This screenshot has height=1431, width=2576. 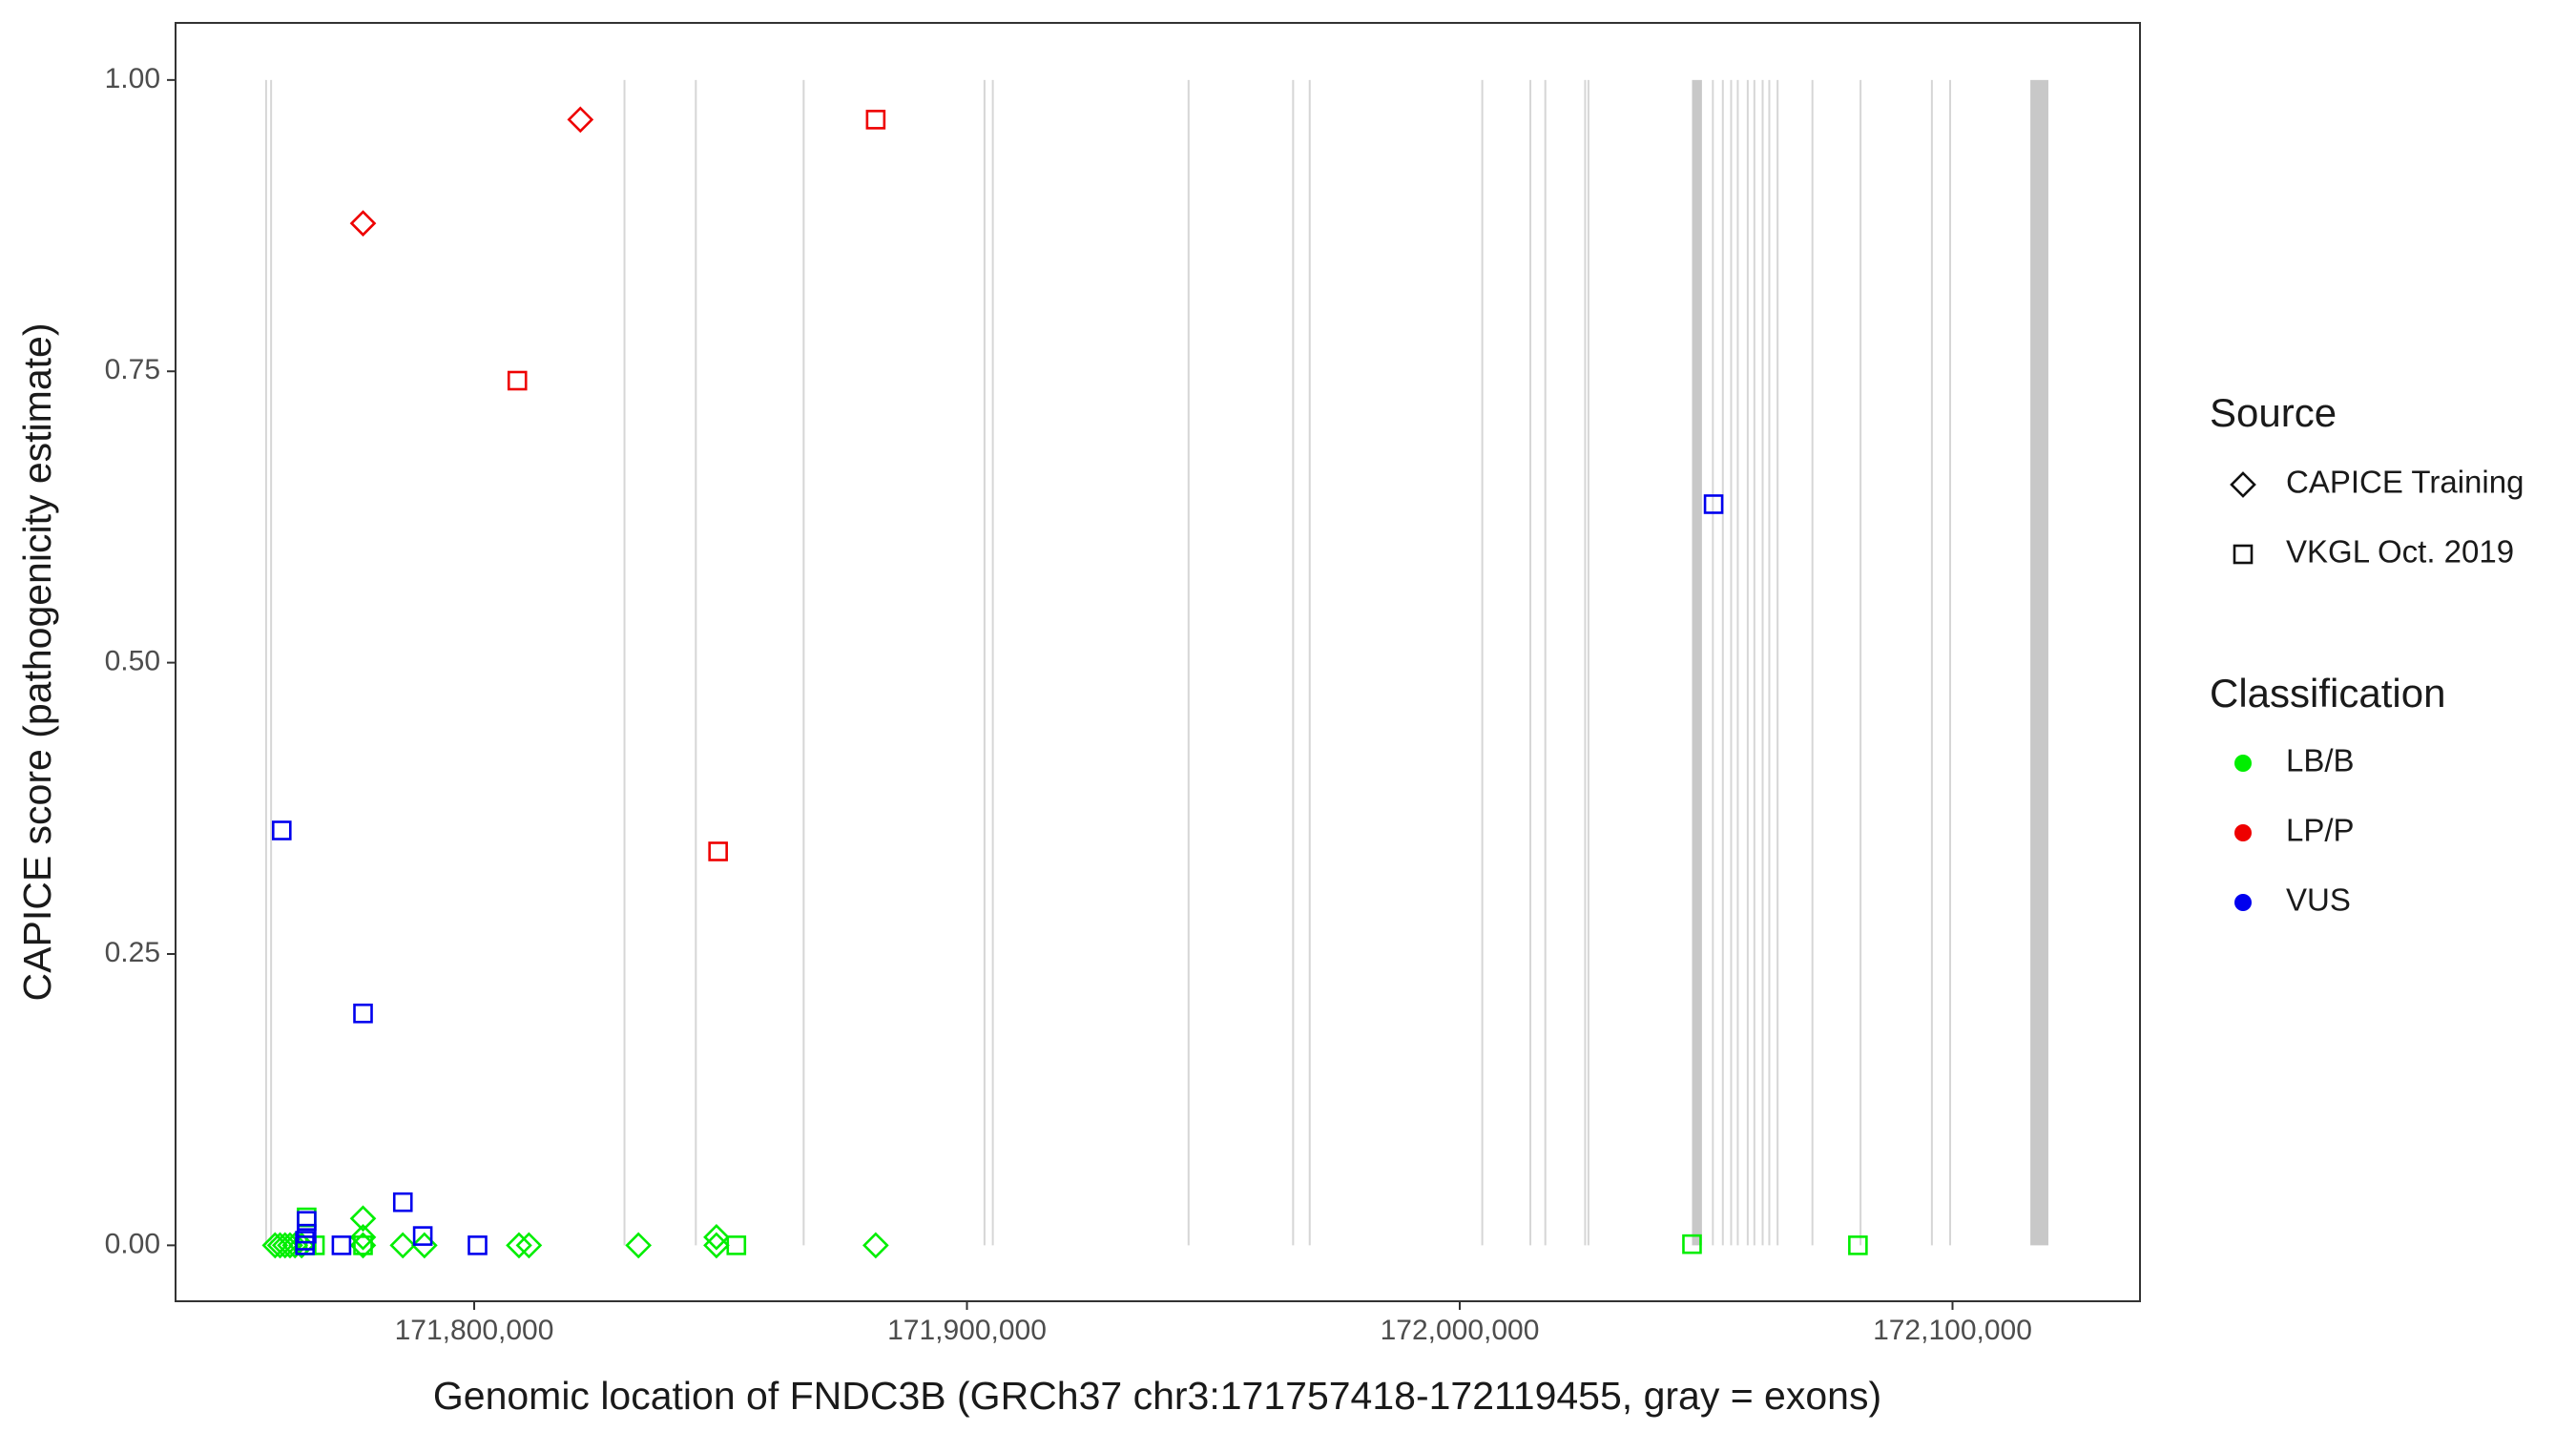 What do you see at coordinates (132, 78) in the screenshot?
I see `y-tick-label: 1.00` at bounding box center [132, 78].